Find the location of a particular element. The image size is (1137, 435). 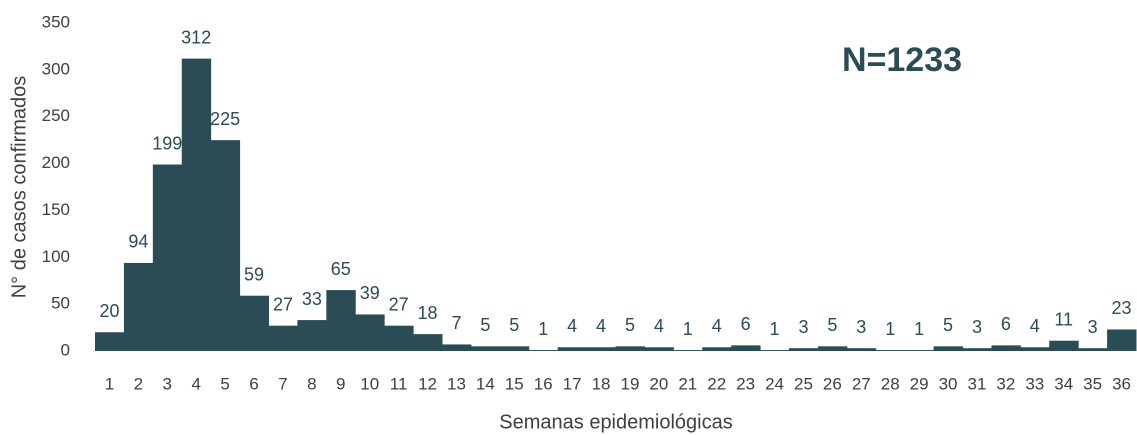

x-tick-label: 34 is located at coordinates (1063, 383).